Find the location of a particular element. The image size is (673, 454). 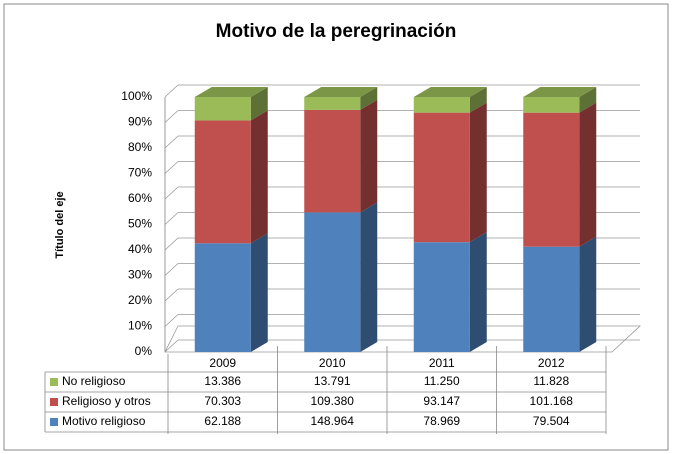

chart-title: Motivo de la peregrinación is located at coordinates (336, 31).